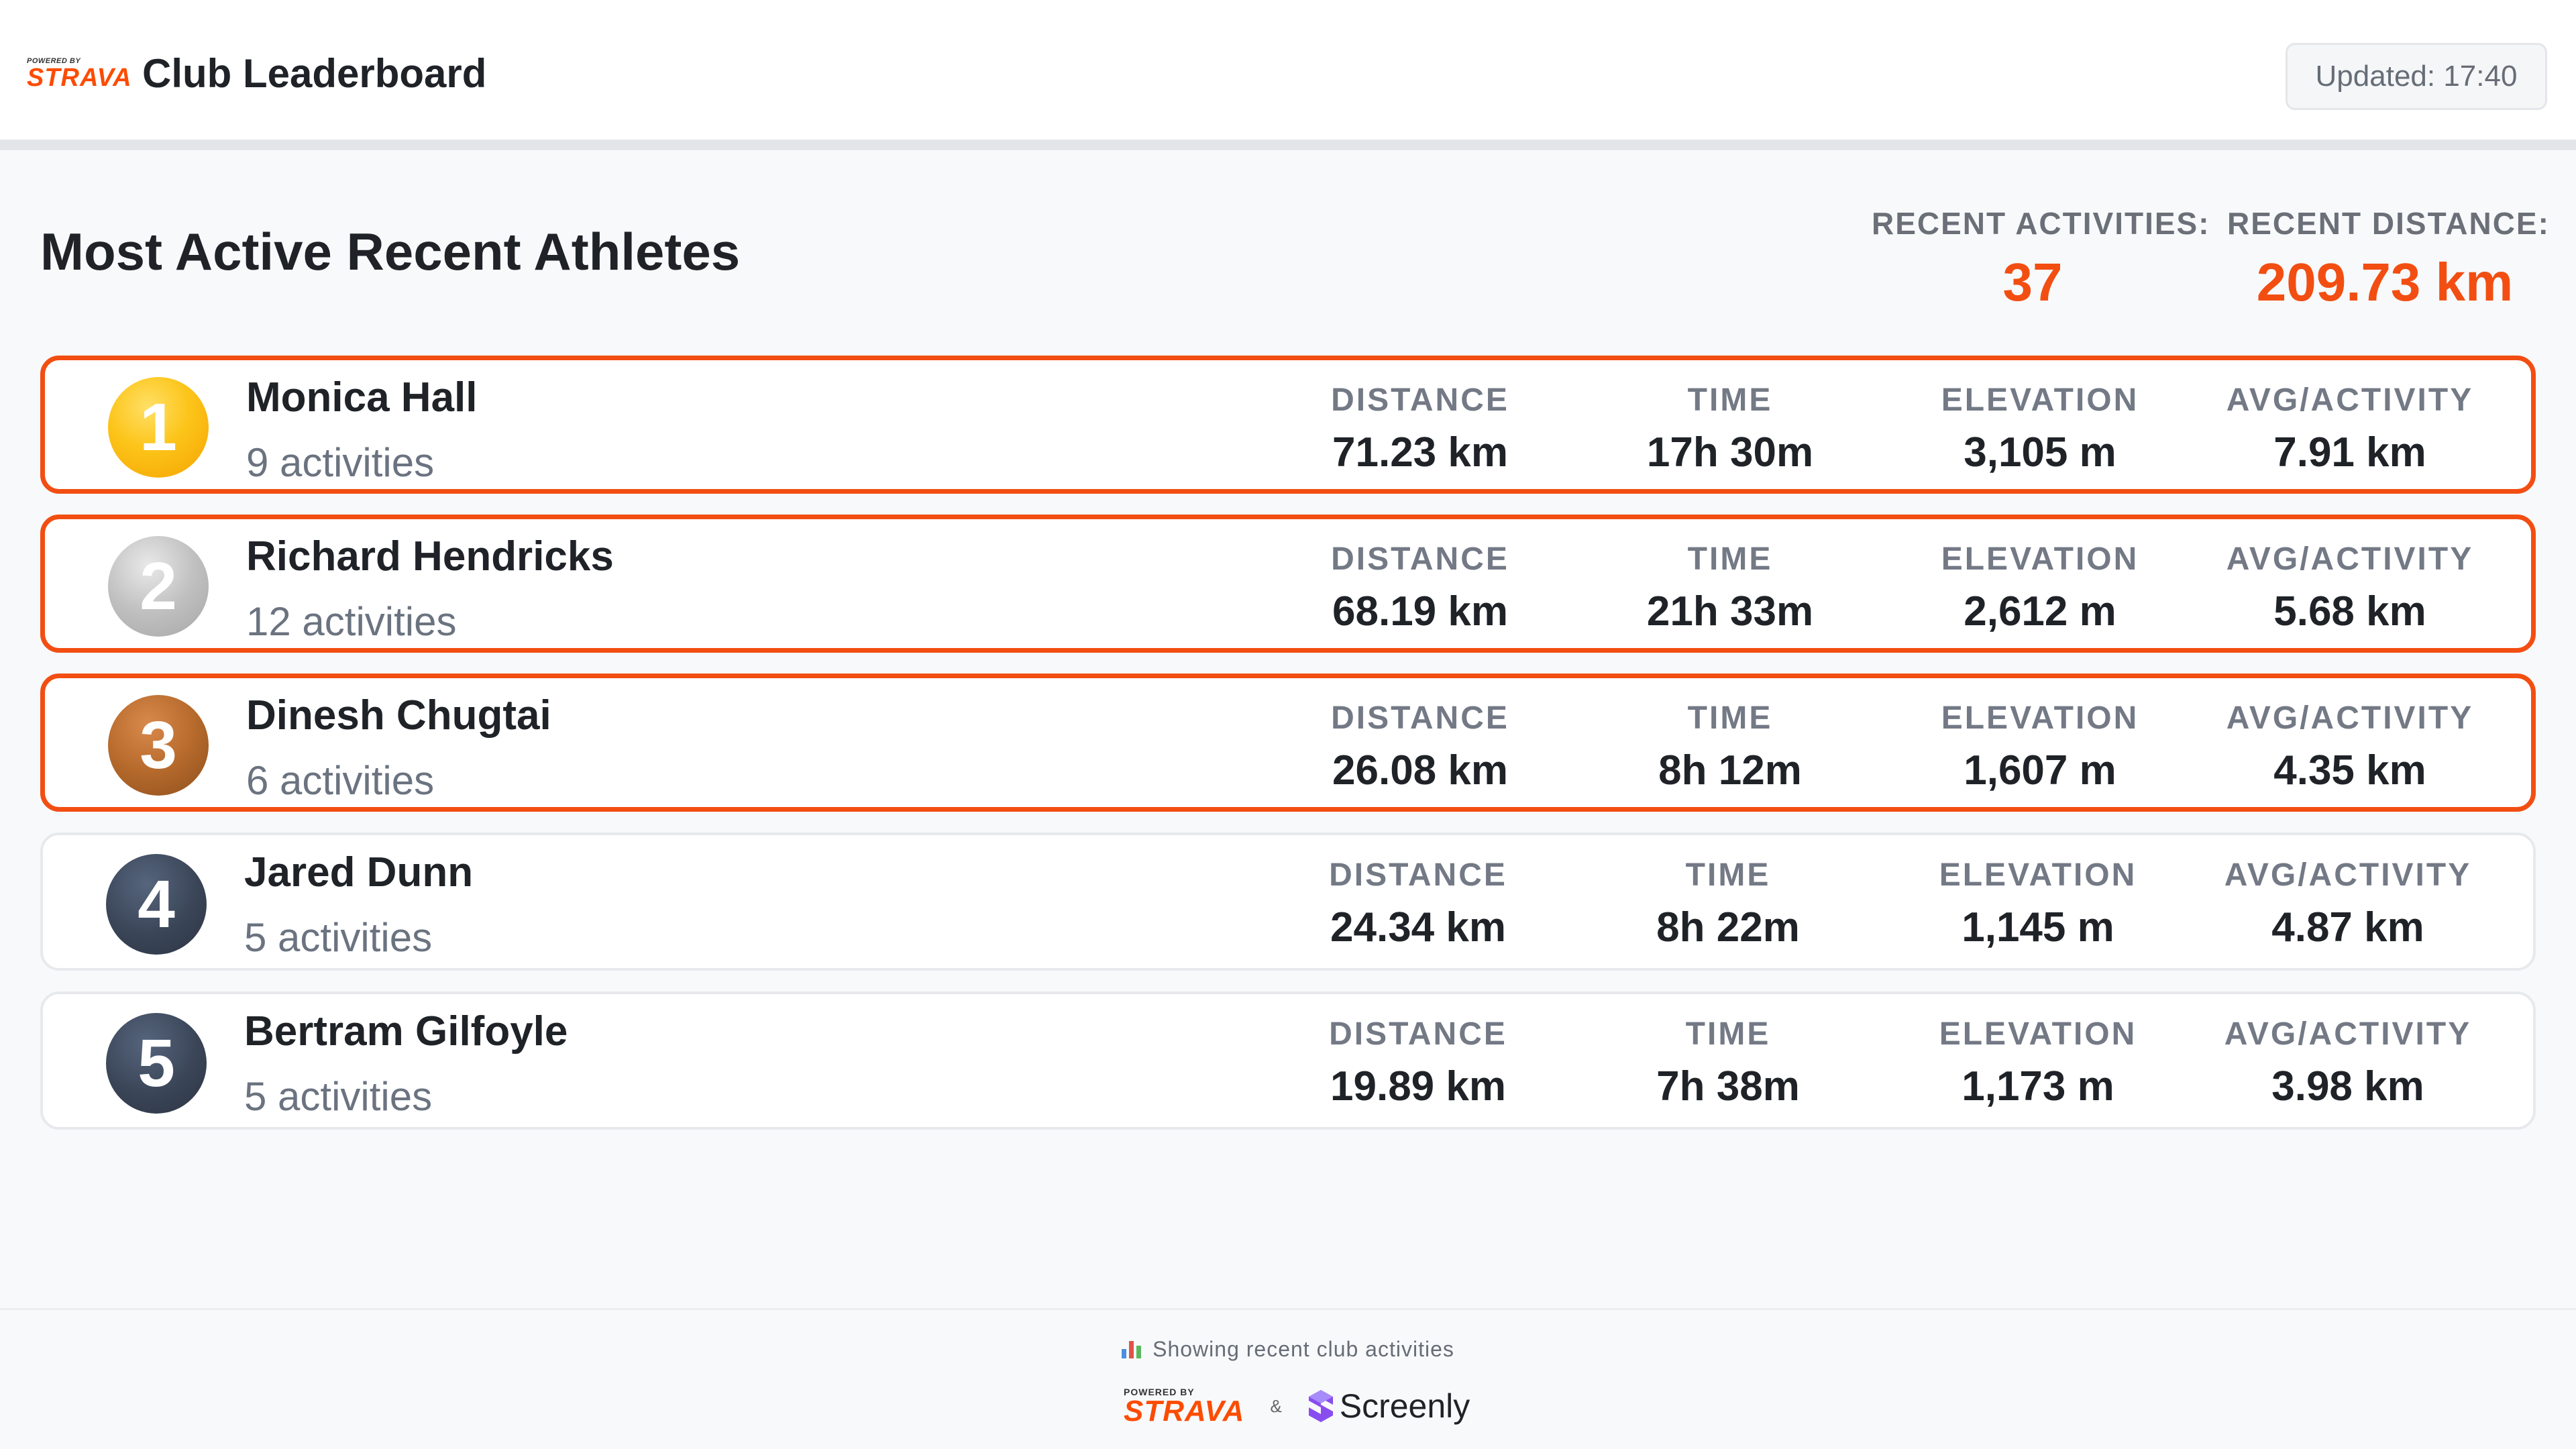 The height and width of the screenshot is (1449, 2576). Describe the element at coordinates (1276, 1405) in the screenshot. I see `ampersand: &` at that location.